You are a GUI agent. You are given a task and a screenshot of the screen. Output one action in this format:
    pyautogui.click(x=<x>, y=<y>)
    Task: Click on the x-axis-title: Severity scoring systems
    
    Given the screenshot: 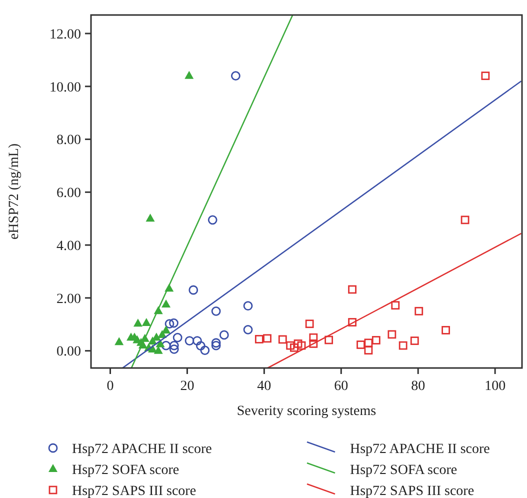 What is the action you would take?
    pyautogui.click(x=306, y=411)
    